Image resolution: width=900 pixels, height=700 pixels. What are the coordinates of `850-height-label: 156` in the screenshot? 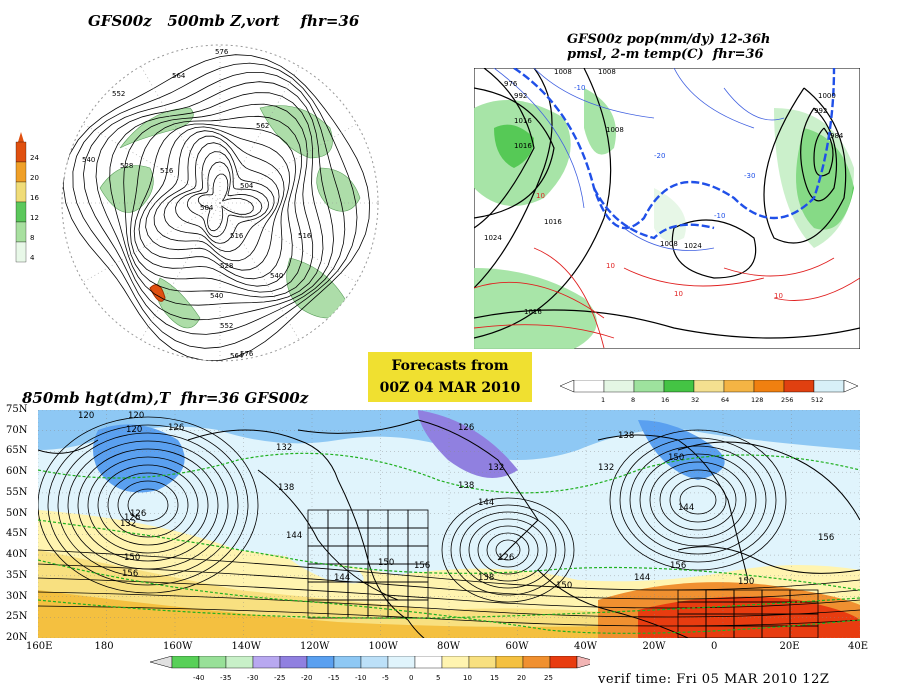 It's located at (130, 574).